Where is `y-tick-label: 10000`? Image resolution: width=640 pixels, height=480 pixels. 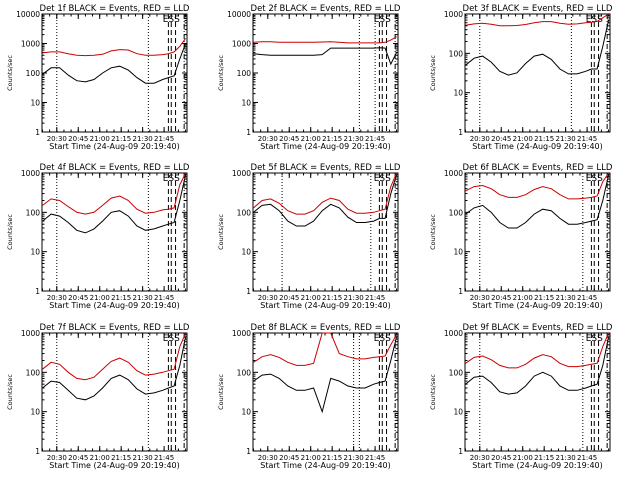
y-tick-label: 10000 is located at coordinates (239, 14).